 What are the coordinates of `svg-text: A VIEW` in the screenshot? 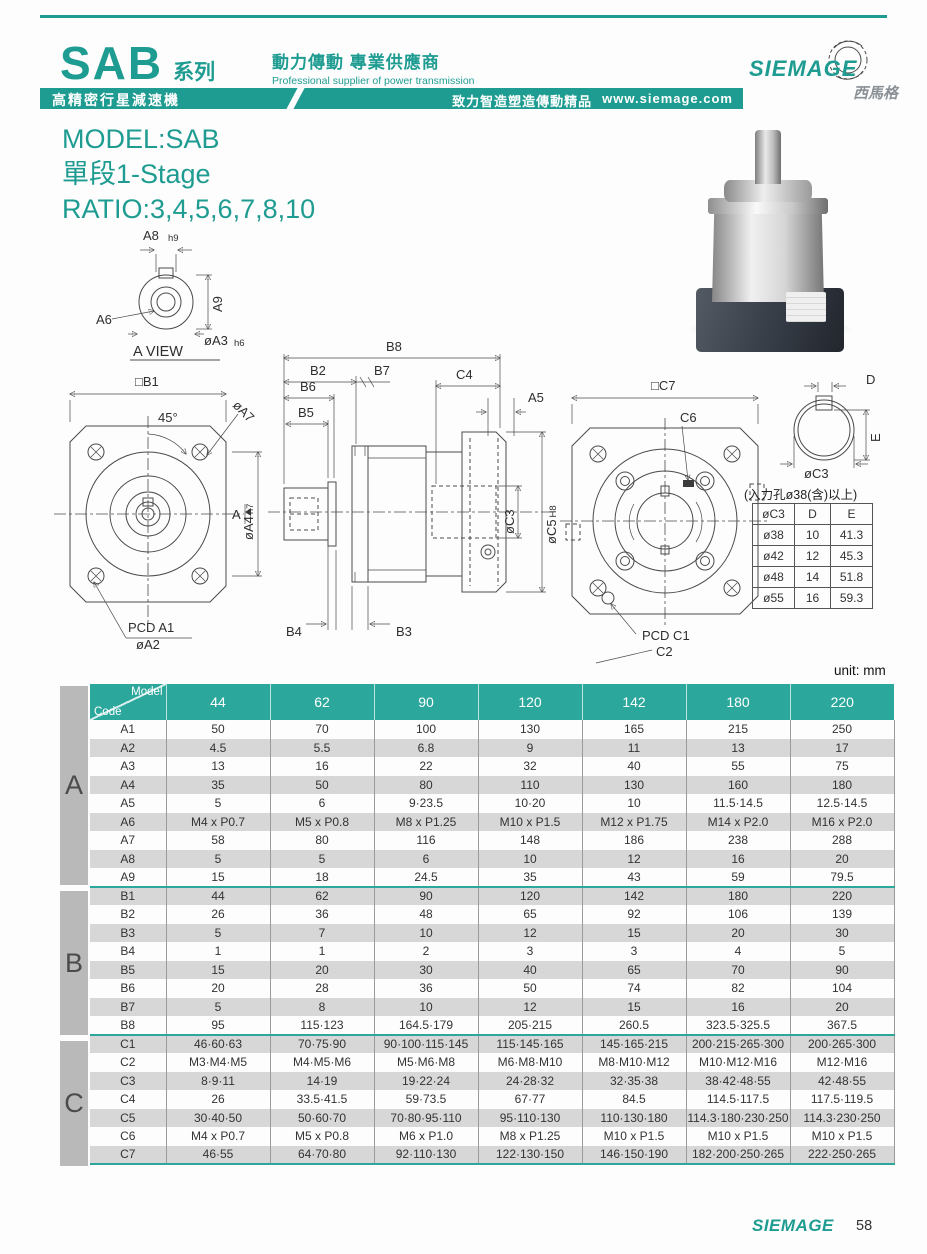 It's located at (158, 352).